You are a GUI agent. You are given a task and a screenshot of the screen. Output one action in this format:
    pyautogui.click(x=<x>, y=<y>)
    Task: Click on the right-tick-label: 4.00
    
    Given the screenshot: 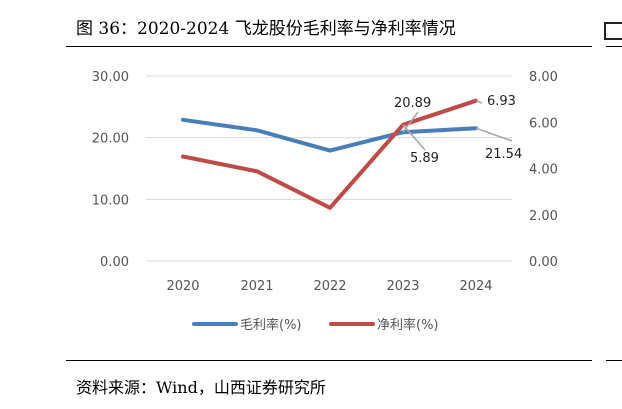 What is the action you would take?
    pyautogui.click(x=543, y=170)
    